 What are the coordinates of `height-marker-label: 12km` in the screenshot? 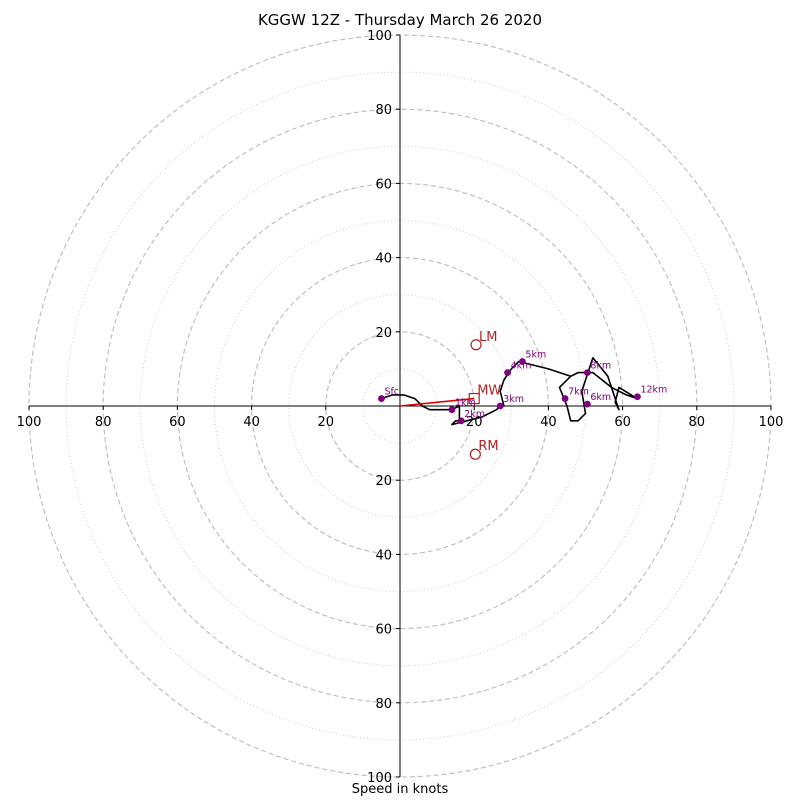 It's located at (653, 390).